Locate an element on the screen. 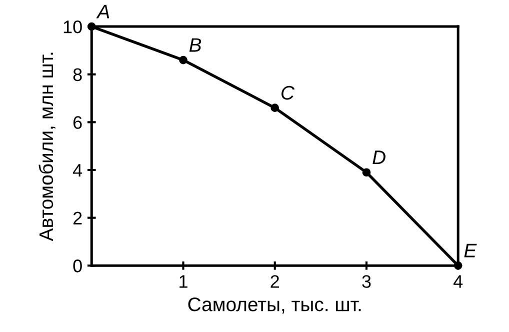 The image size is (509, 332). x-tick-label: 4 is located at coordinates (458, 281).